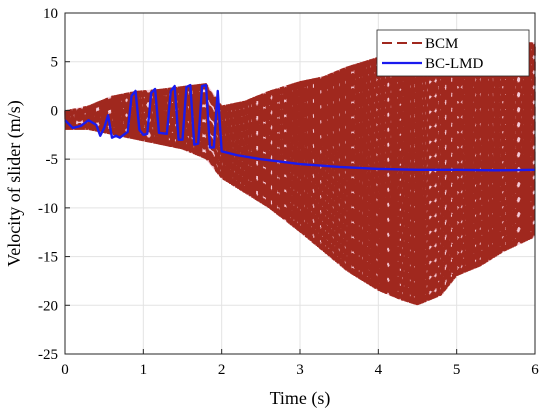 Image resolution: width=550 pixels, height=416 pixels. Describe the element at coordinates (300, 398) in the screenshot. I see `x-axis-label: Time (s)` at that location.